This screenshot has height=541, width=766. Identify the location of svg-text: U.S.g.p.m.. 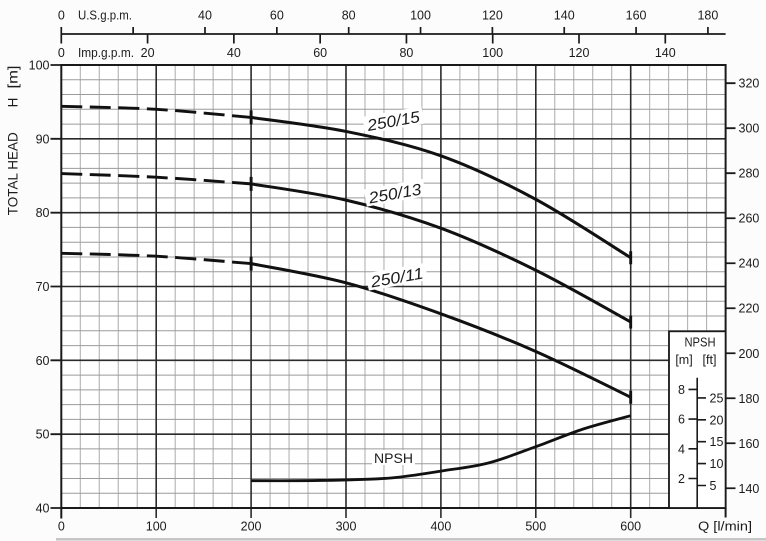
(105, 15).